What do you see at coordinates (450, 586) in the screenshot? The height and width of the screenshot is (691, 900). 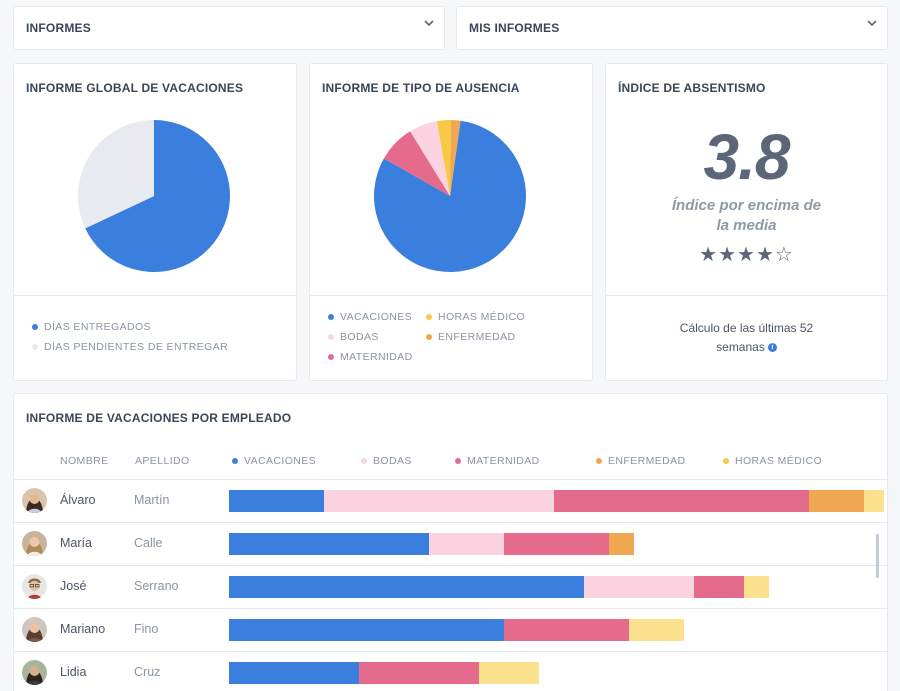 I see `table-row: José Serrano` at bounding box center [450, 586].